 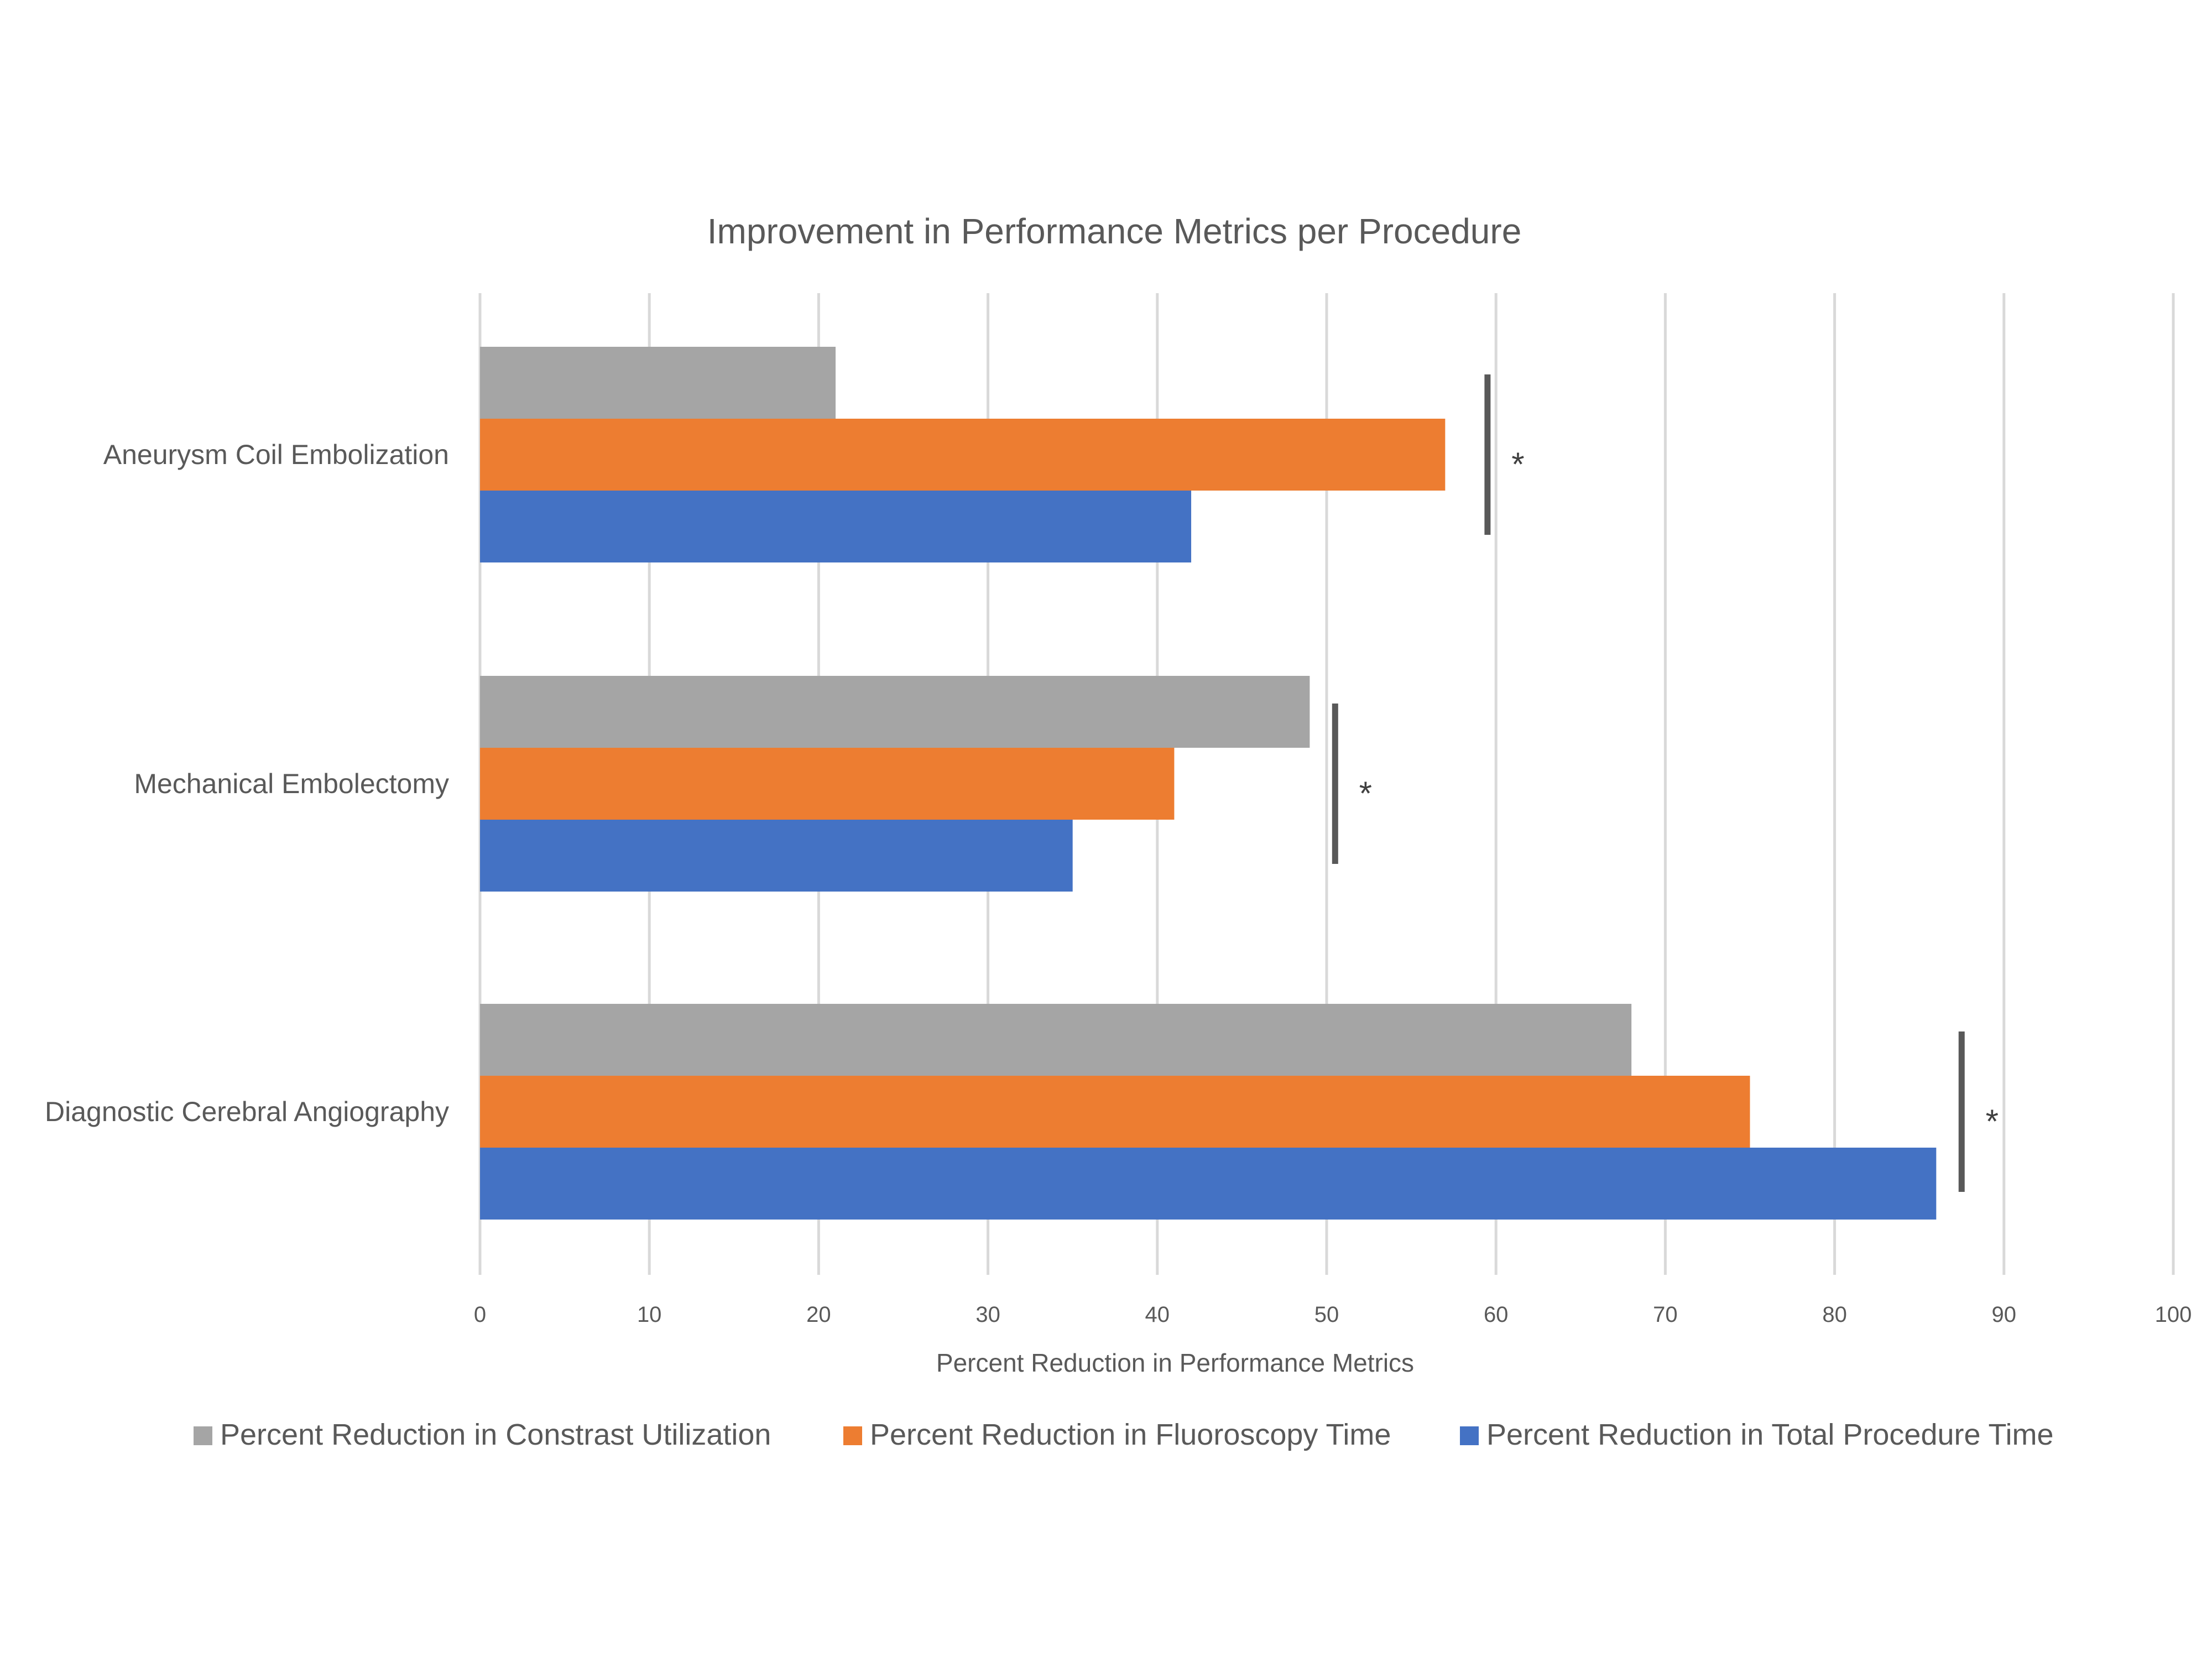 I want to click on category-label-2: Diagnostic Cerebral Angiography, so click(x=247, y=1111).